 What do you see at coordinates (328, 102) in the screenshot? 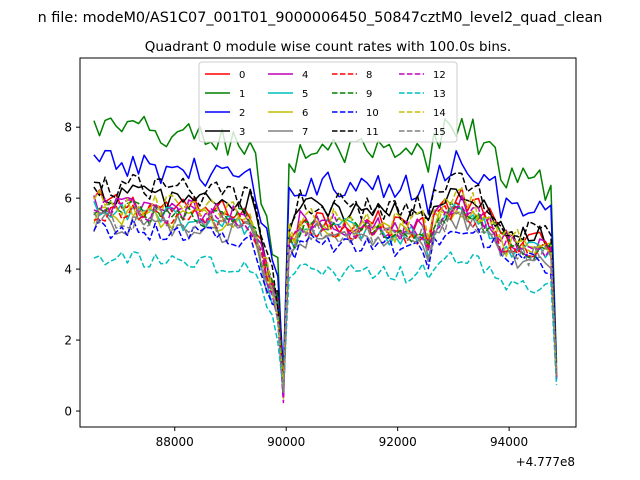
I see `legend-box` at bounding box center [328, 102].